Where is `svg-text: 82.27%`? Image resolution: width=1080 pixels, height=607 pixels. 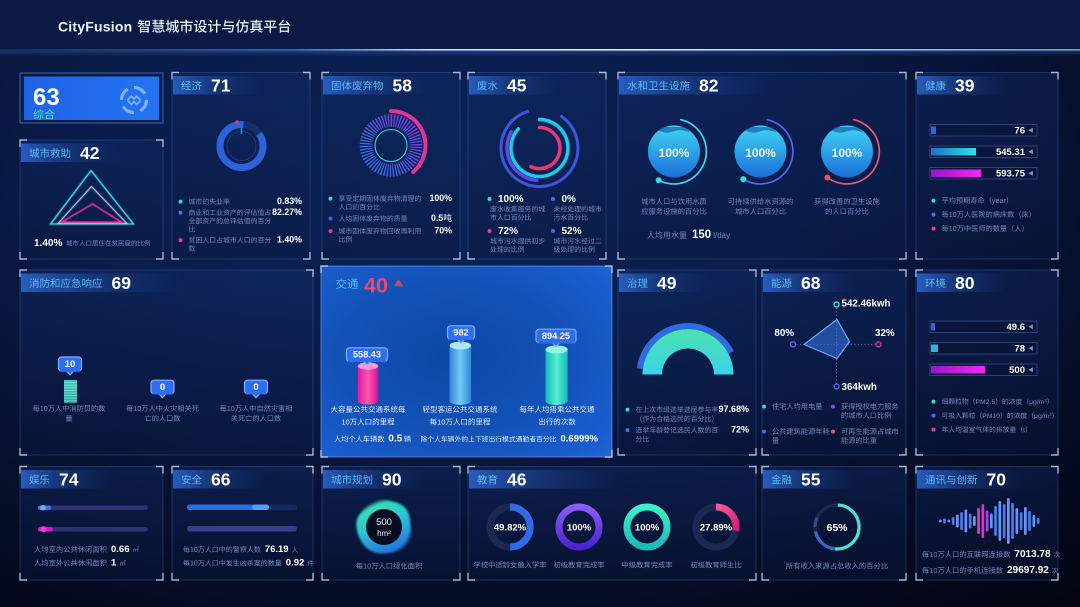
svg-text: 82.27% is located at coordinates (287, 212).